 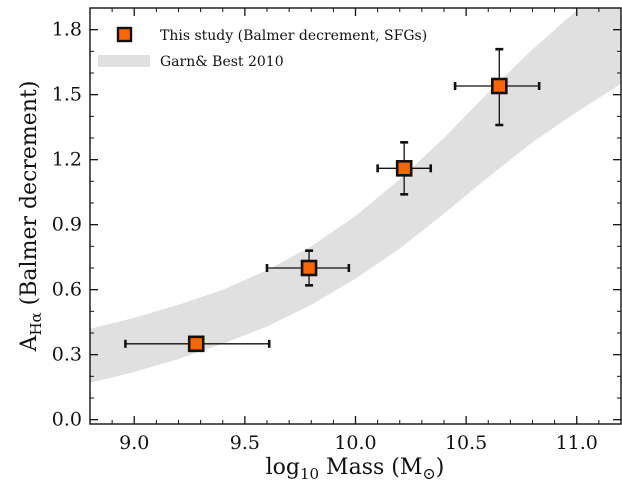 I want to click on x-axis-title-main: log, so click(x=283, y=467).